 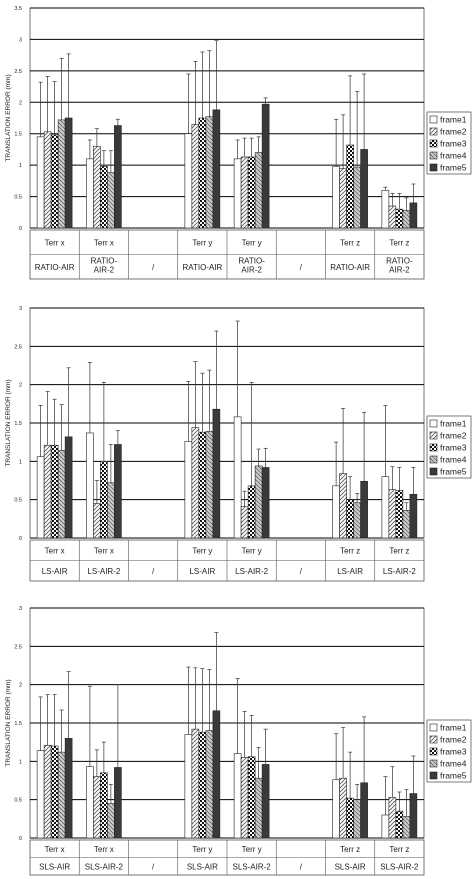 What do you see at coordinates (399, 571) in the screenshot?
I see `group-label: LS-AIR-2` at bounding box center [399, 571].